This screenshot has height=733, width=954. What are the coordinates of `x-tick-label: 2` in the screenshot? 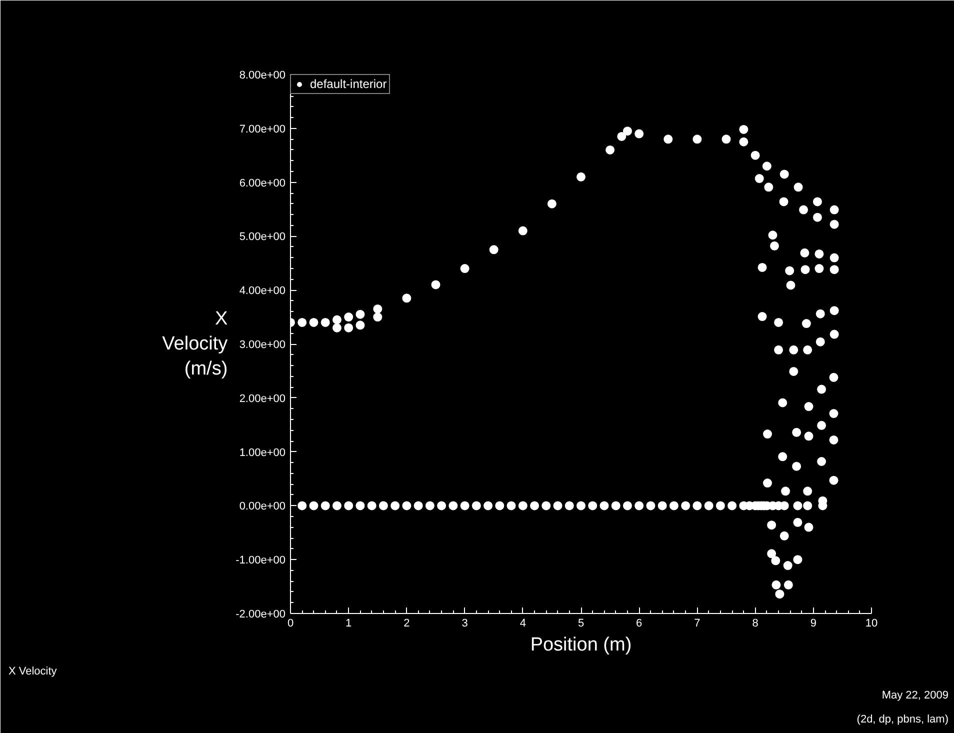 It's located at (407, 624).